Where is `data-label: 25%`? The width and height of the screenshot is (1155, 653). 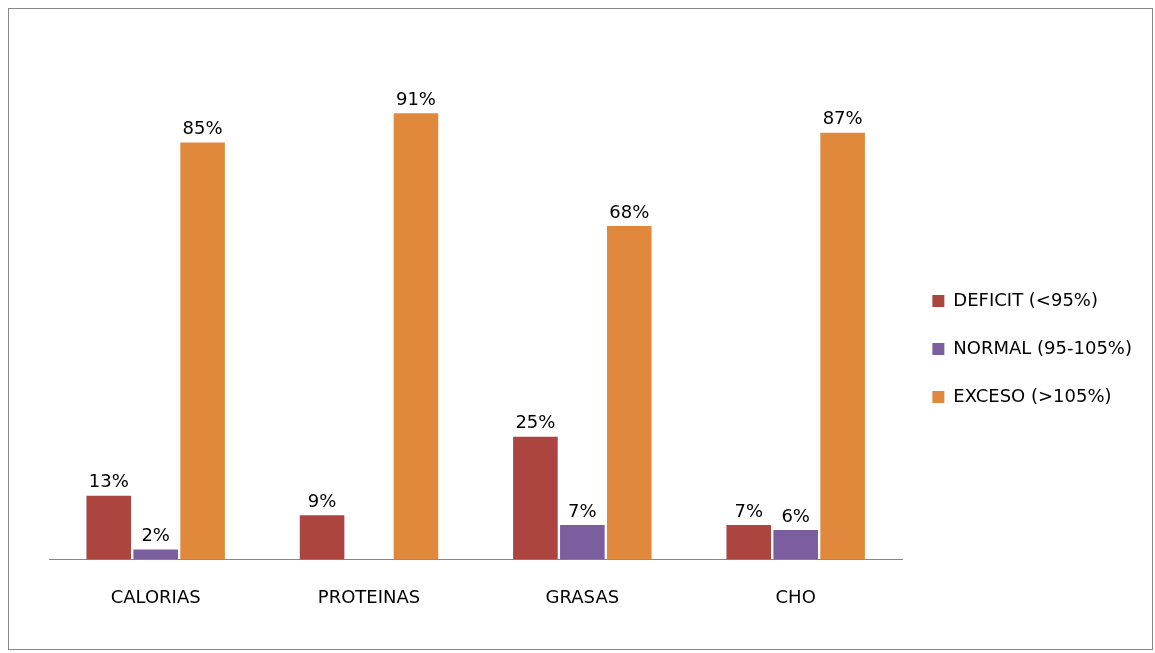
data-label: 25% is located at coordinates (535, 422).